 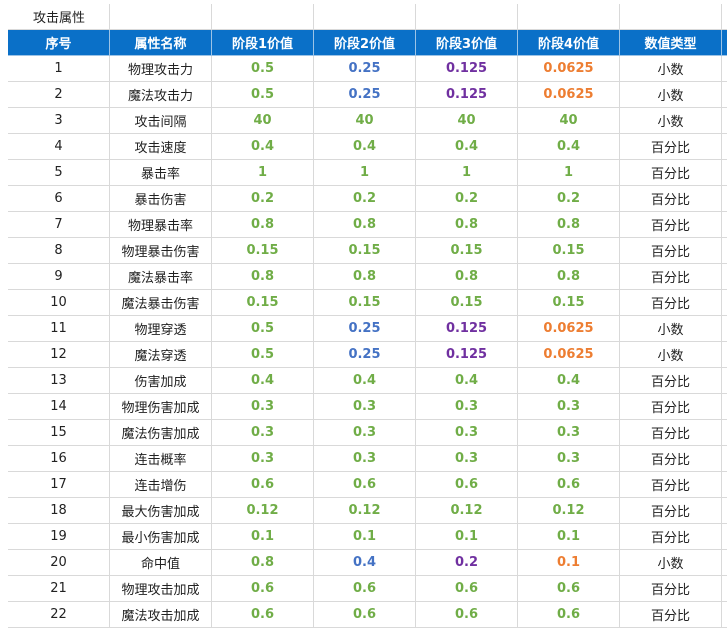 What do you see at coordinates (59, 329) in the screenshot?
I see `text-cell: 11` at bounding box center [59, 329].